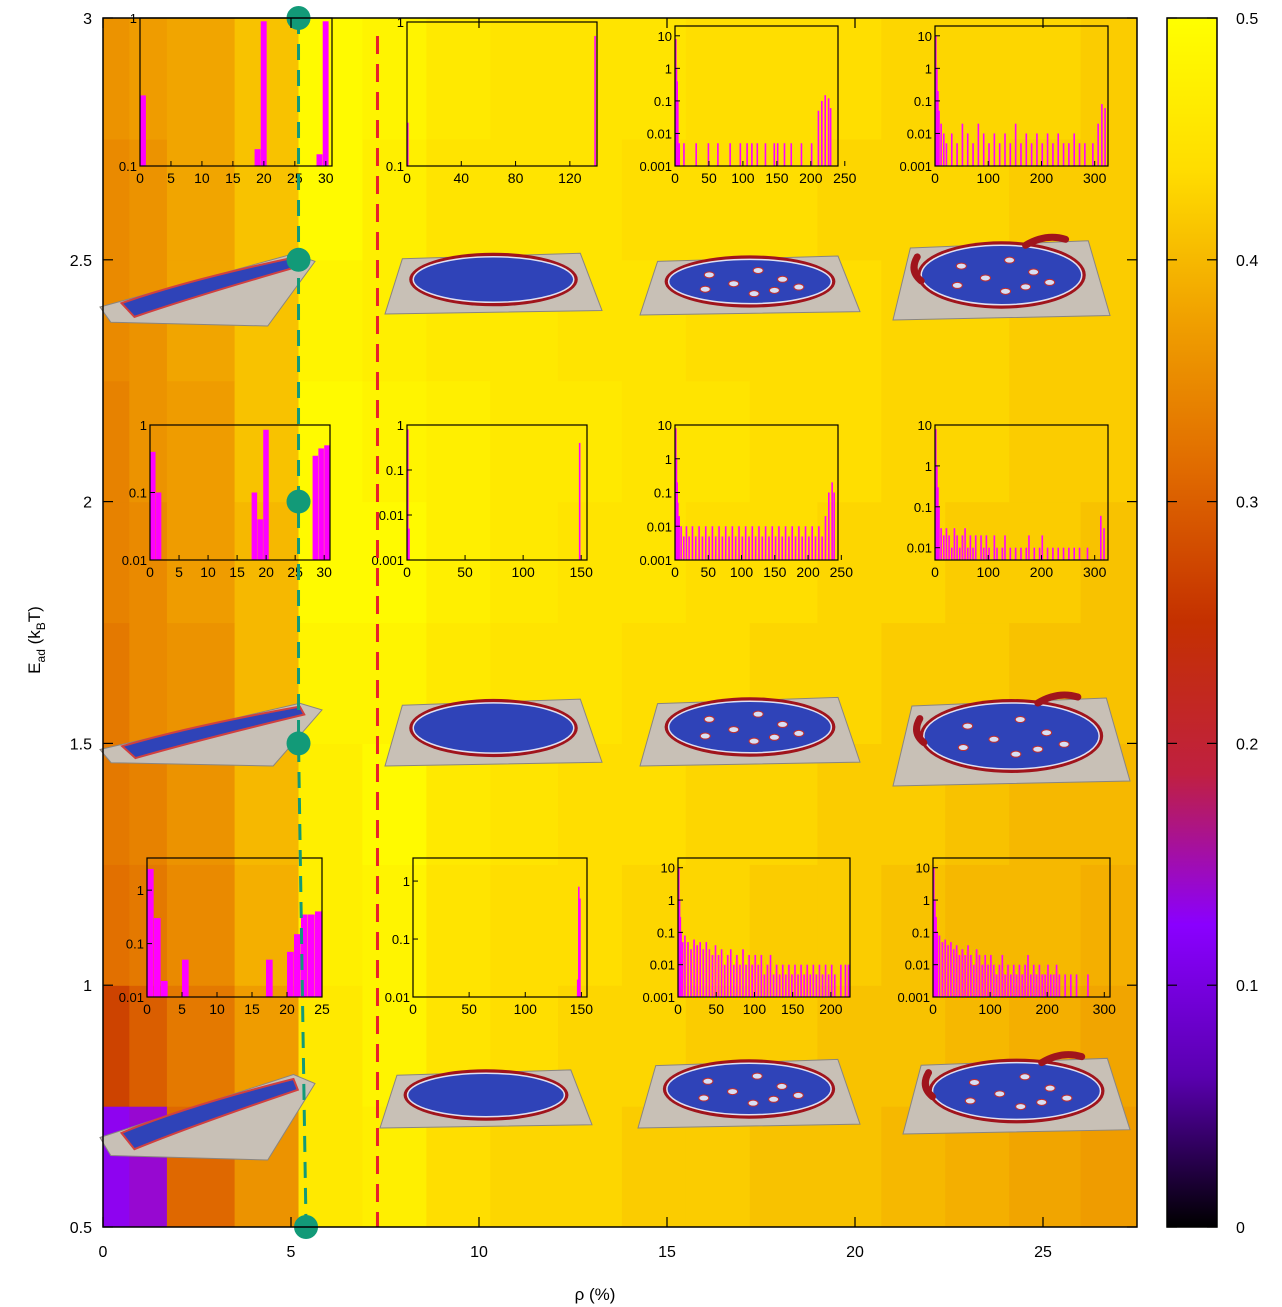  I want to click on inset-x-tick-label: 80, so click(516, 178).